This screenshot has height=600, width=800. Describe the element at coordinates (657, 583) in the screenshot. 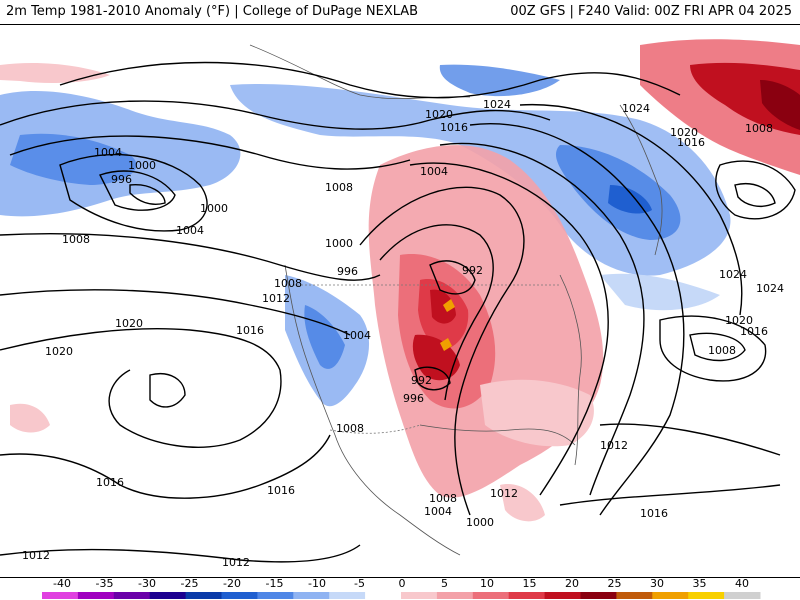

I see `colorbar-tick-label: 30` at that location.